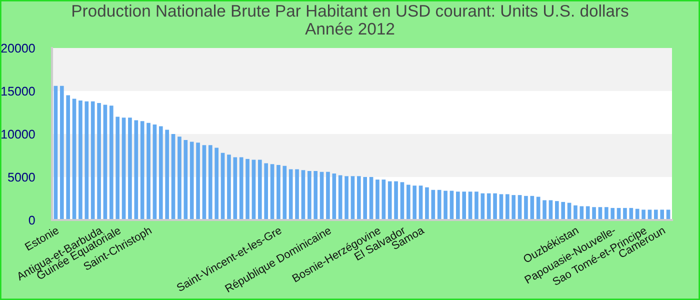  What do you see at coordinates (18, 48) in the screenshot?
I see `y-tick-label: 20000` at bounding box center [18, 48].